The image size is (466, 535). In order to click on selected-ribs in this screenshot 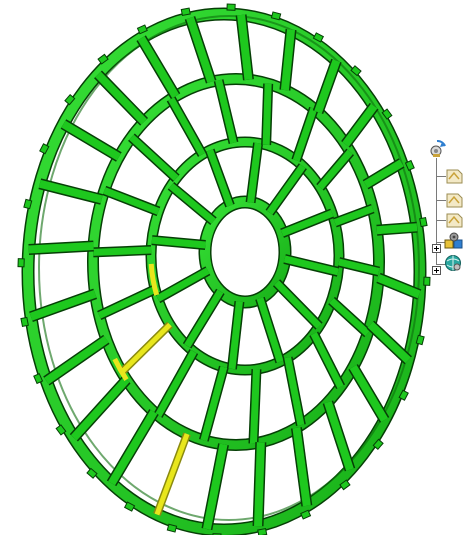, I will do `click(151, 389)`.